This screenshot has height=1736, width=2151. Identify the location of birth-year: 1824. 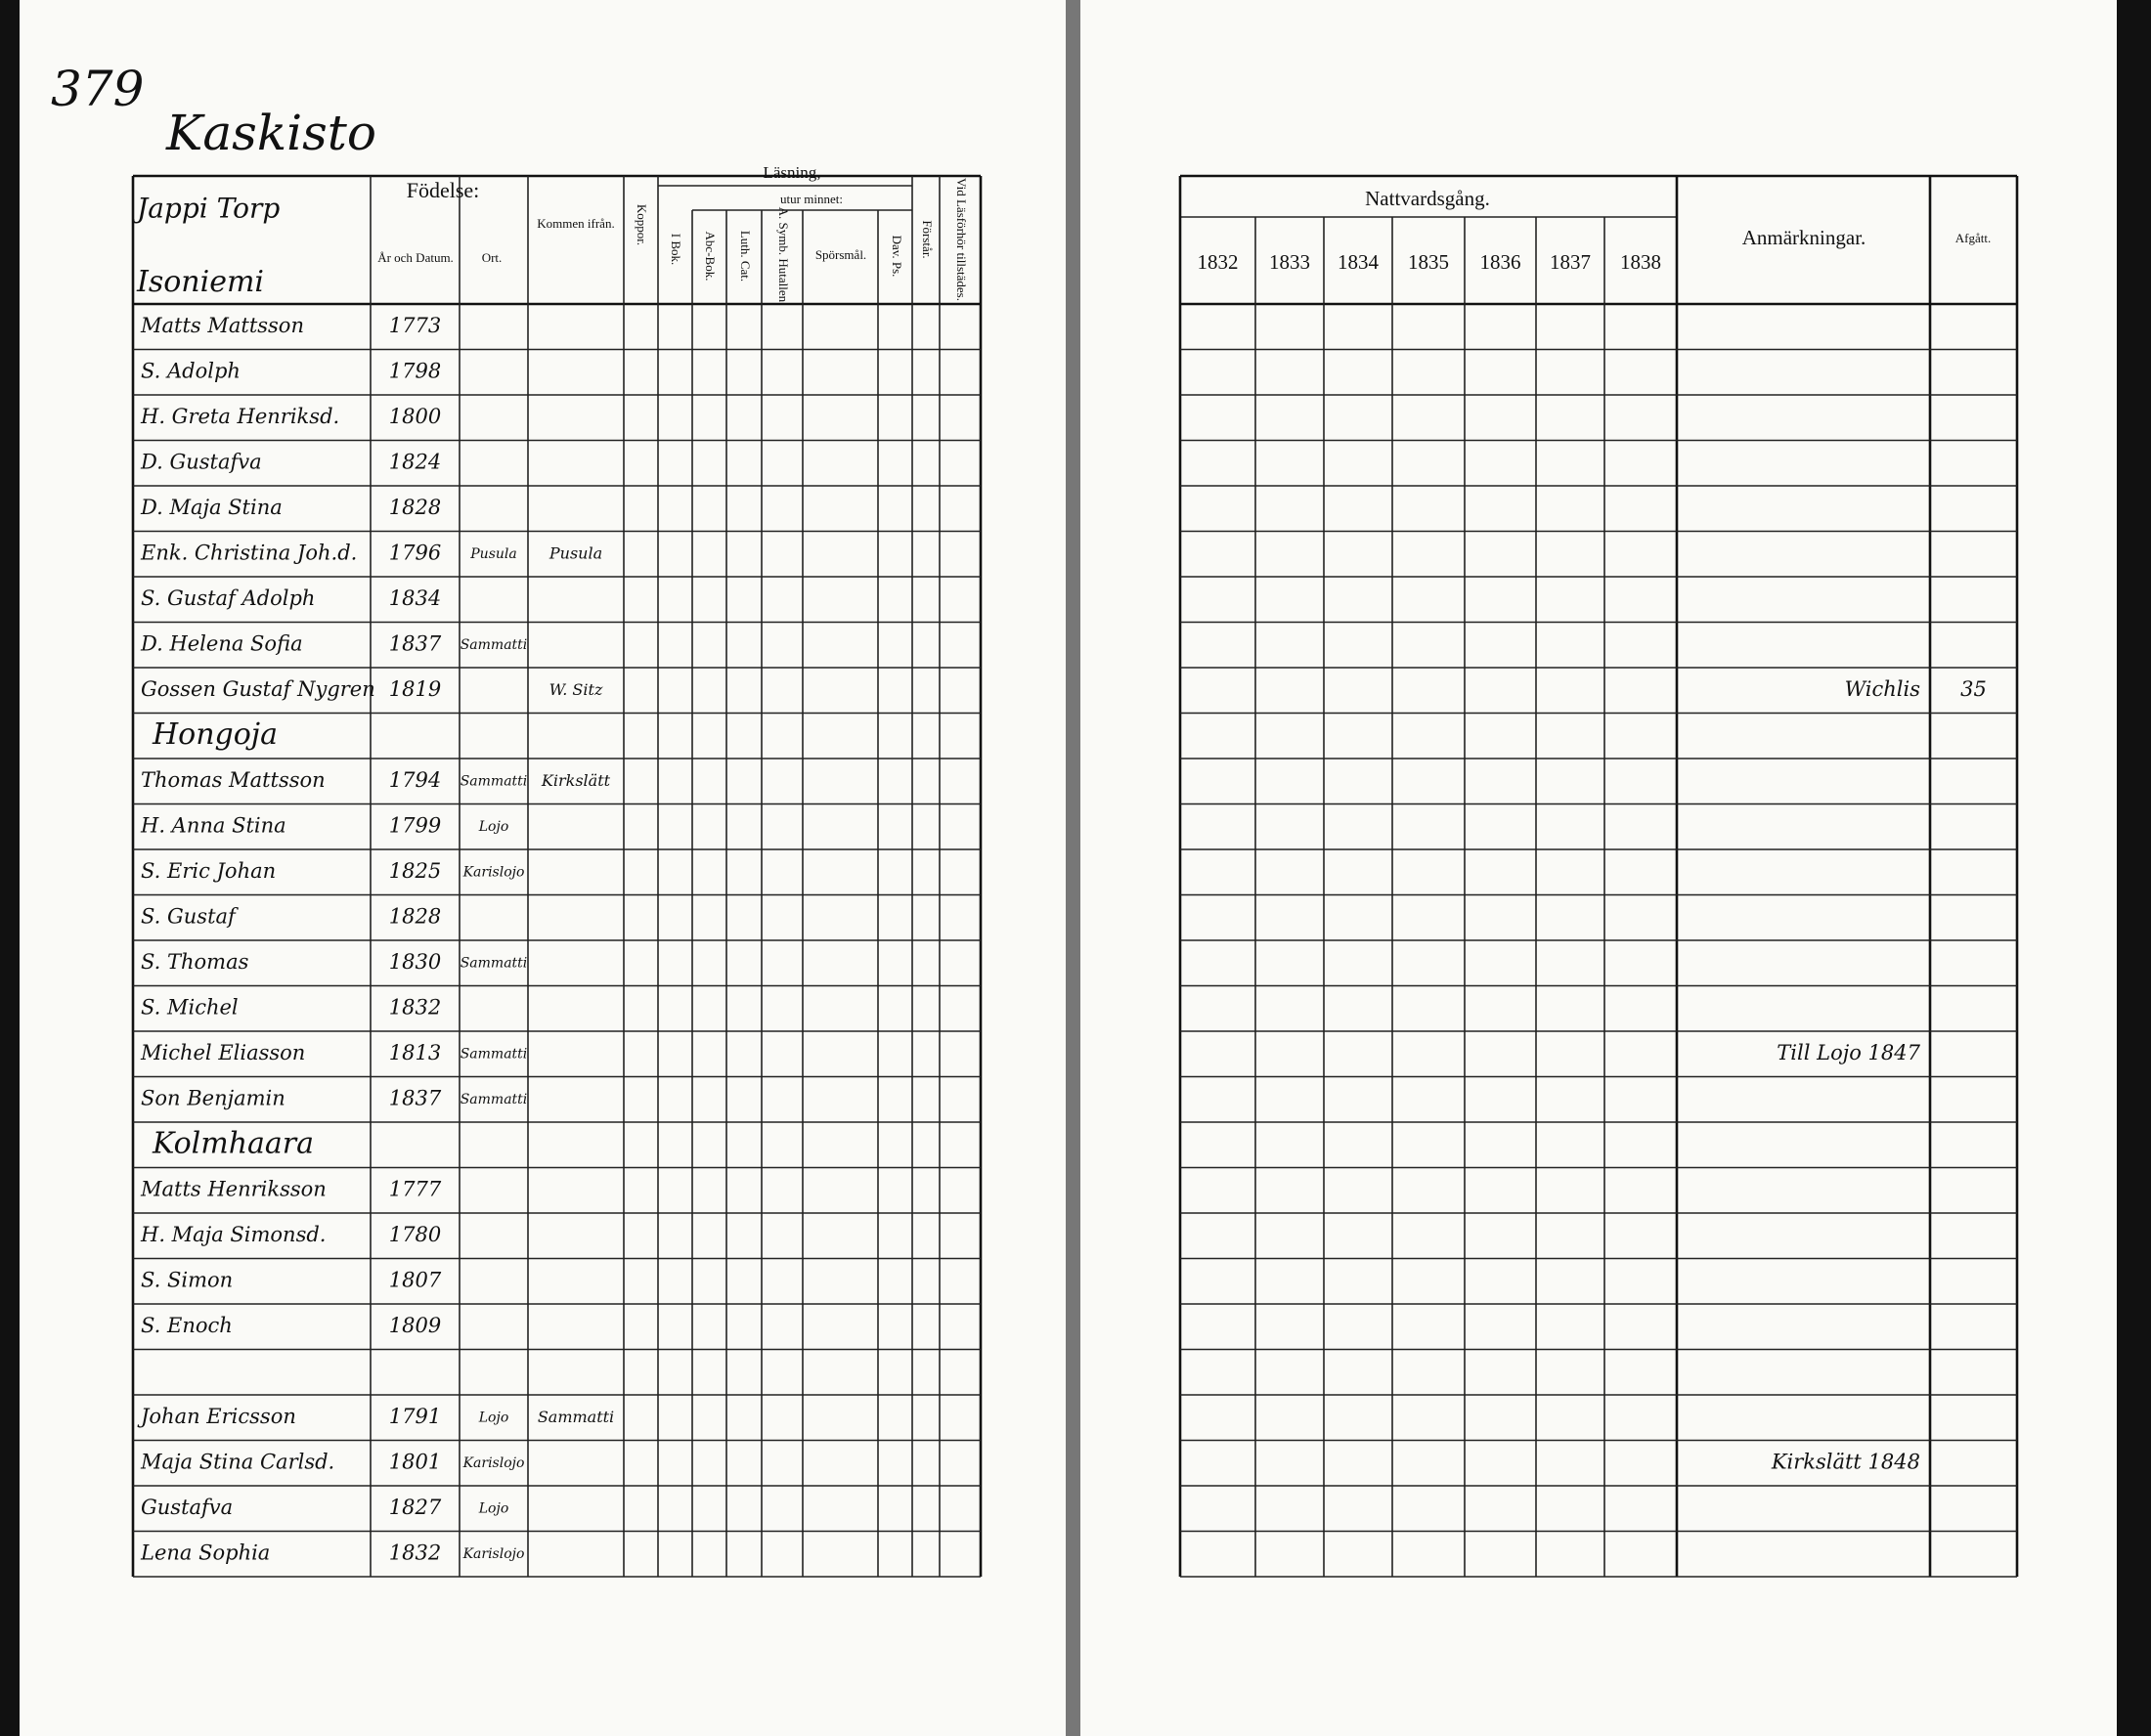
(415, 461).